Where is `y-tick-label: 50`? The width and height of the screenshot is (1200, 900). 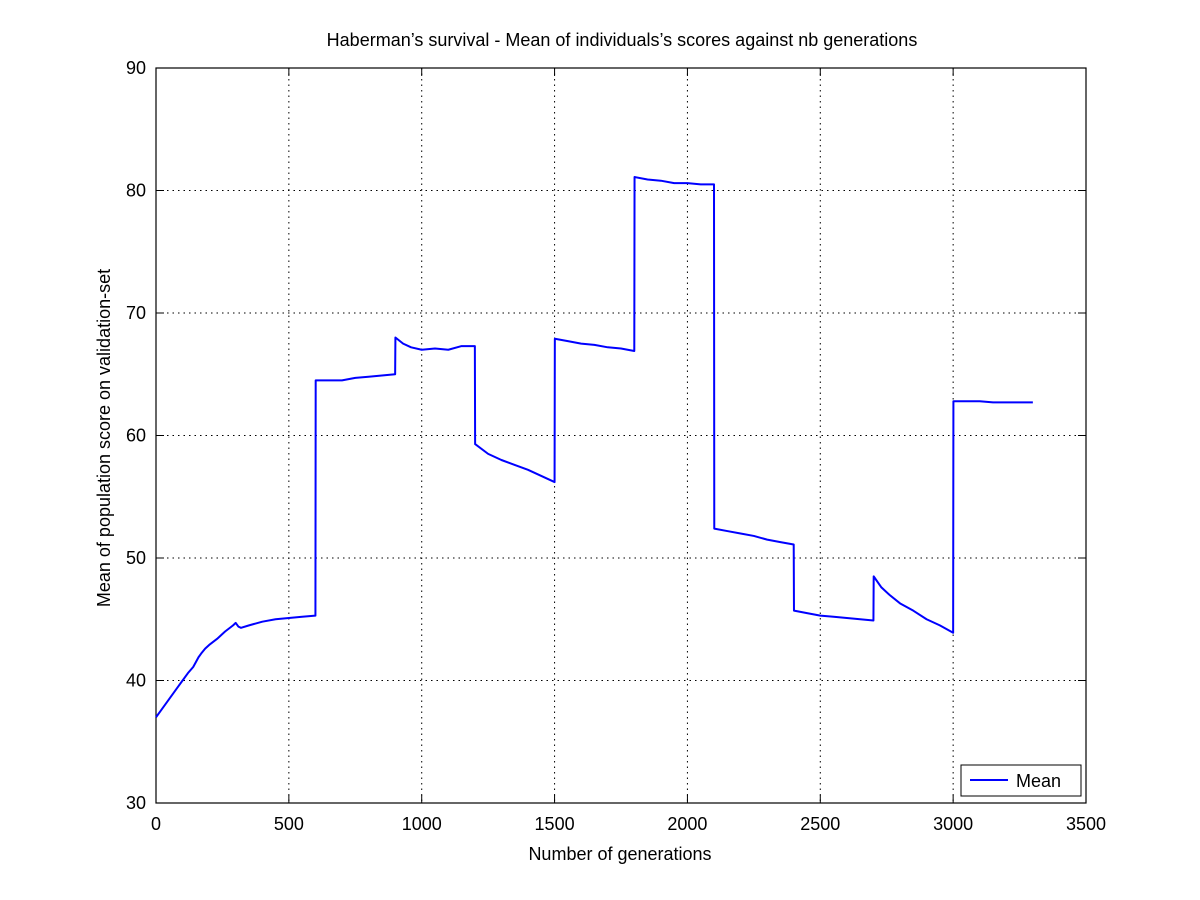
y-tick-label: 50 is located at coordinates (136, 558).